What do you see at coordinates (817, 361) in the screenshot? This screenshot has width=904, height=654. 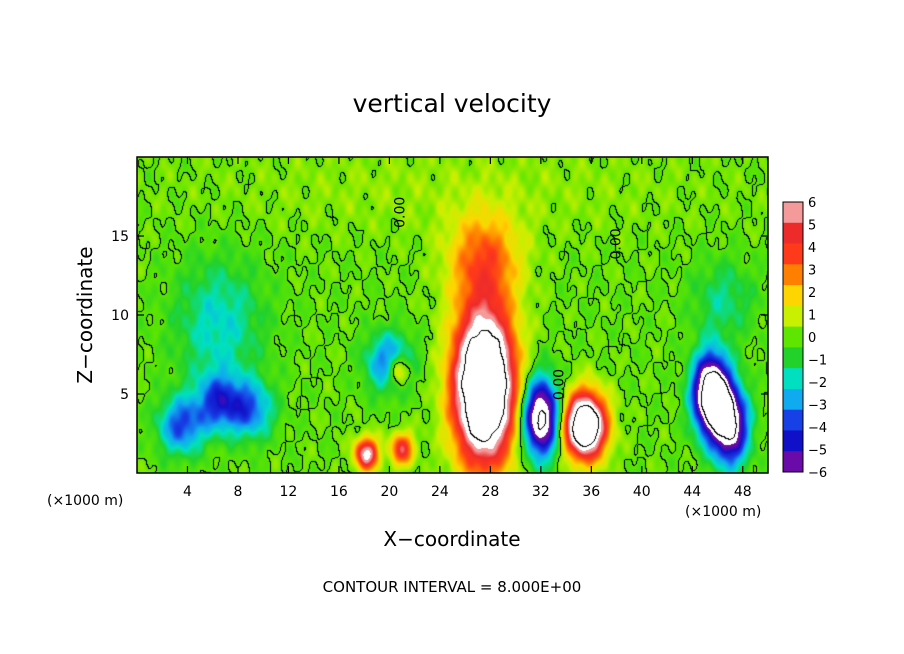 I see `colorbar-label: −1` at bounding box center [817, 361].